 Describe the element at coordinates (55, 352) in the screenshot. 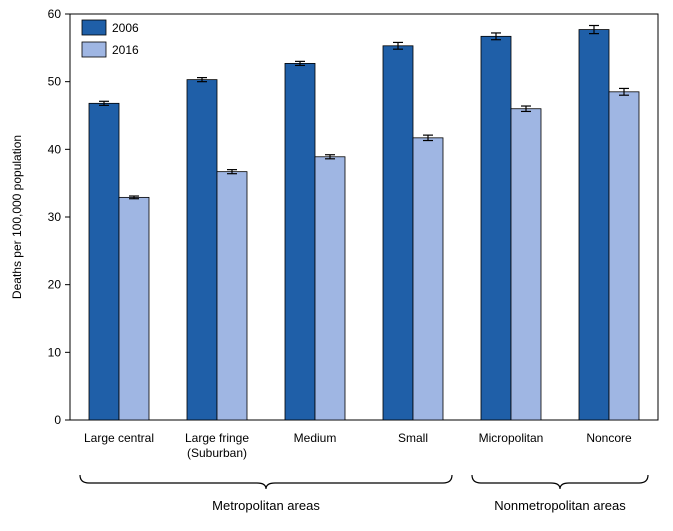

I see `y-tick-label: 10` at that location.